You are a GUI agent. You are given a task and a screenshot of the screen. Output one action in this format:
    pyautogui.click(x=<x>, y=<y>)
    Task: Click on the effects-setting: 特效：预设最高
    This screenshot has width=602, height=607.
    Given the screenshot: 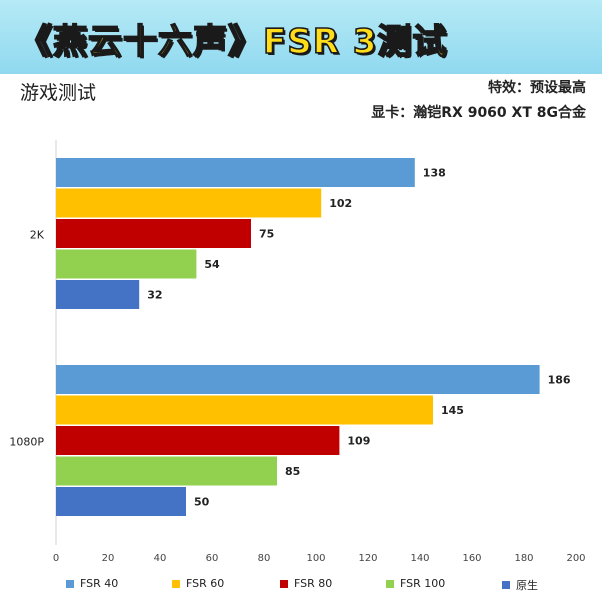 What is the action you would take?
    pyautogui.click(x=537, y=88)
    